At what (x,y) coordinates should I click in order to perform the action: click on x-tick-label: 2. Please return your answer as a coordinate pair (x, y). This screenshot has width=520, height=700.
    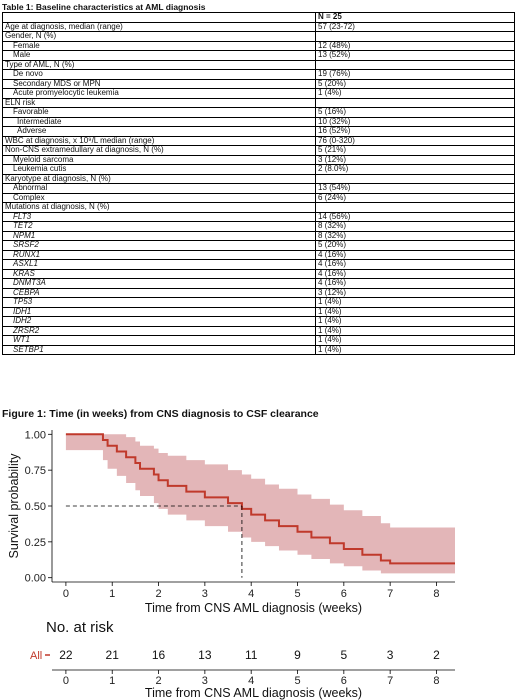
    Looking at the image, I should click on (158, 594).